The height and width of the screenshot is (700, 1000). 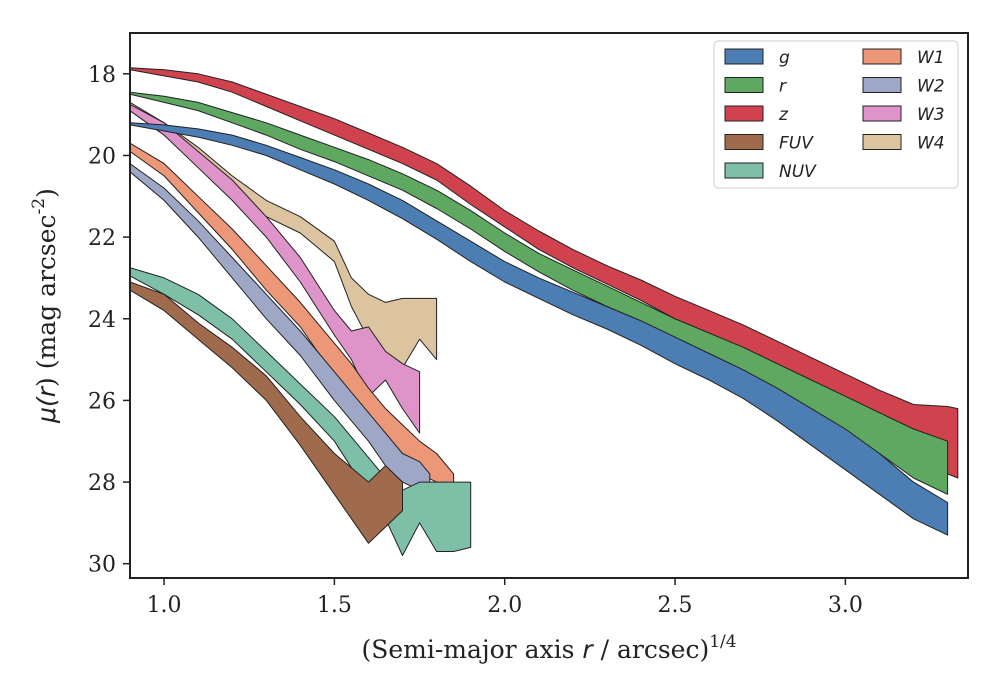 What do you see at coordinates (102, 320) in the screenshot?
I see `y-tick-label: 24` at bounding box center [102, 320].